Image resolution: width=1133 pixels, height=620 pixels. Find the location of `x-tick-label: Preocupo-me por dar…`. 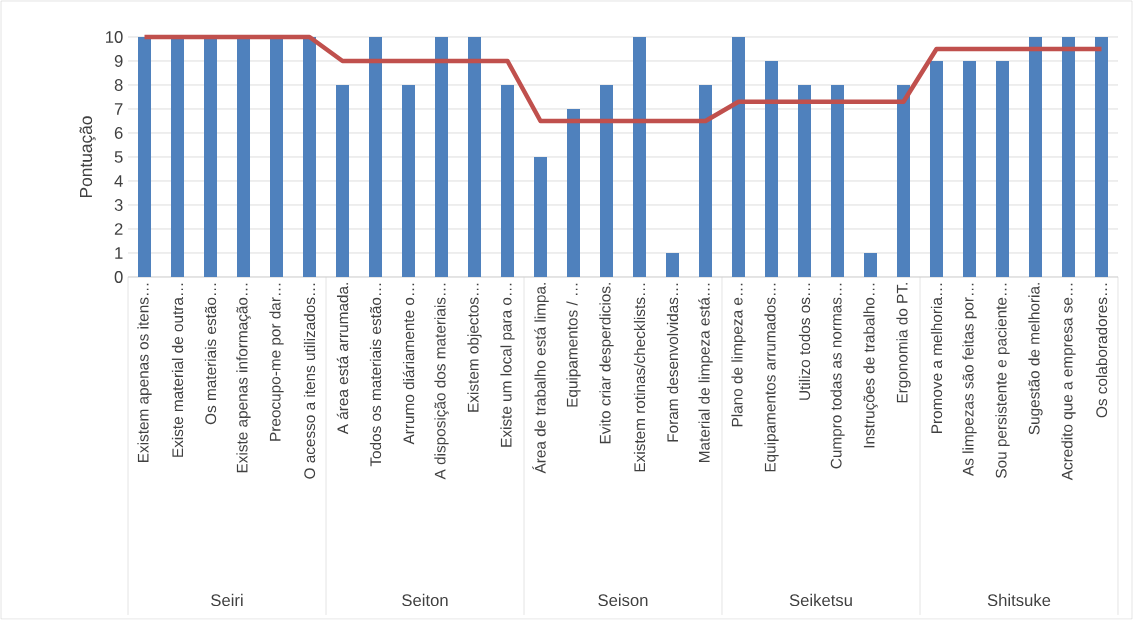

x-tick-label: Preocupo-me por dar… is located at coordinates (276, 362).